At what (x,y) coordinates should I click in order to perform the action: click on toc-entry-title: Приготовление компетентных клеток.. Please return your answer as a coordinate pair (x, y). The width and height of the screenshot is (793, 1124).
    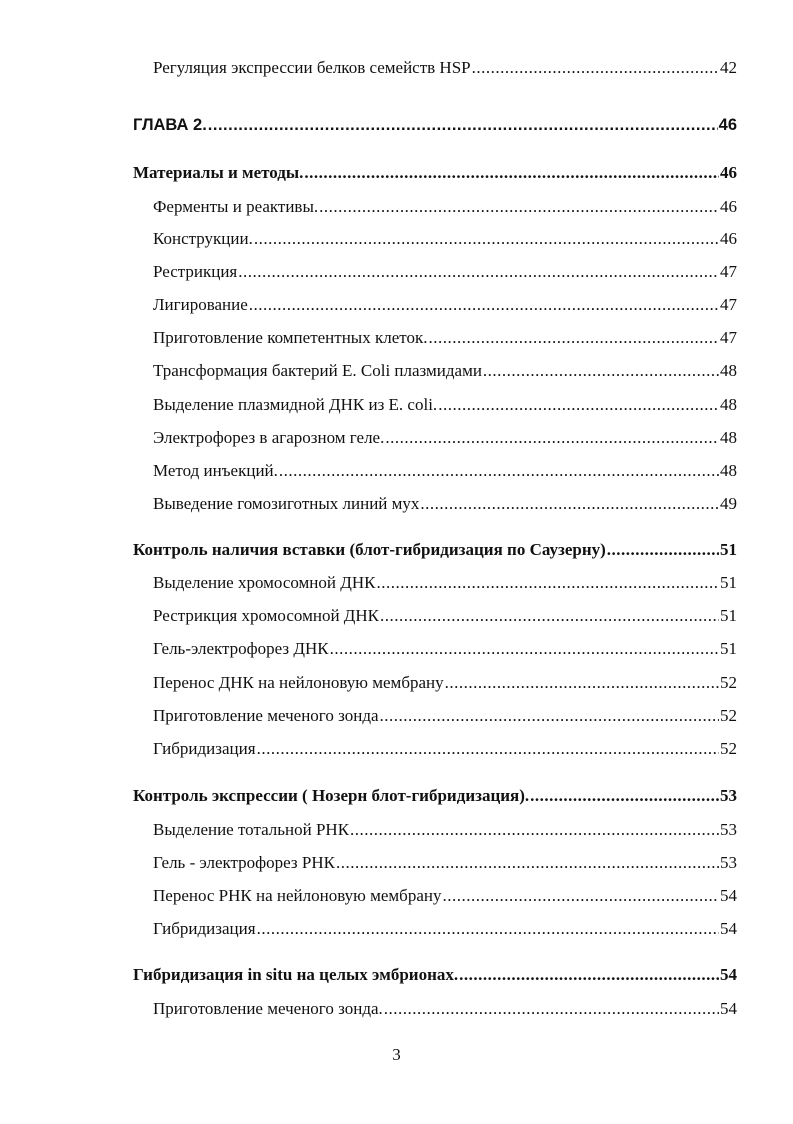
    Looking at the image, I should click on (290, 337).